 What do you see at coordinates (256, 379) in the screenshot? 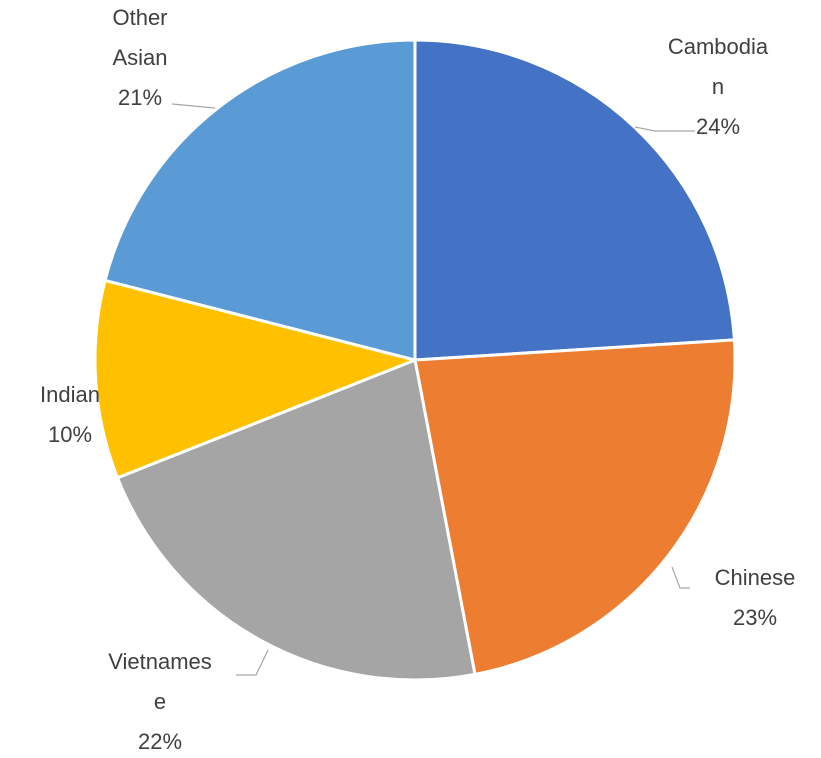
I see `pie-slice` at bounding box center [256, 379].